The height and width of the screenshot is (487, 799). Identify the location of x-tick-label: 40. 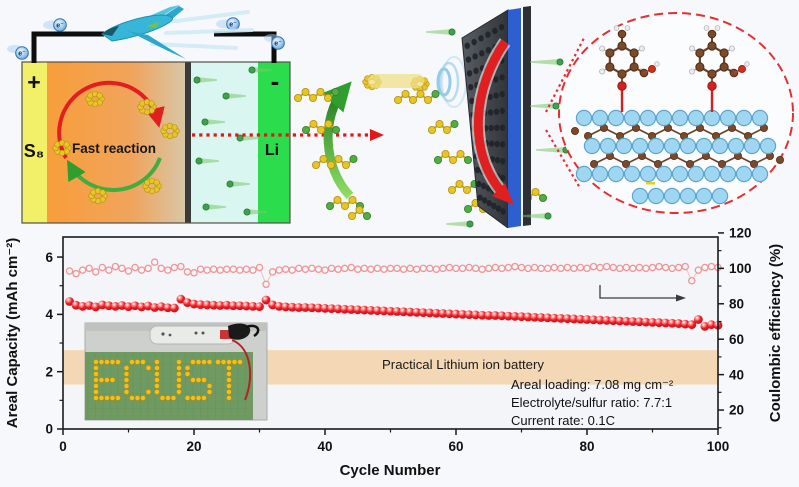
(324, 446).